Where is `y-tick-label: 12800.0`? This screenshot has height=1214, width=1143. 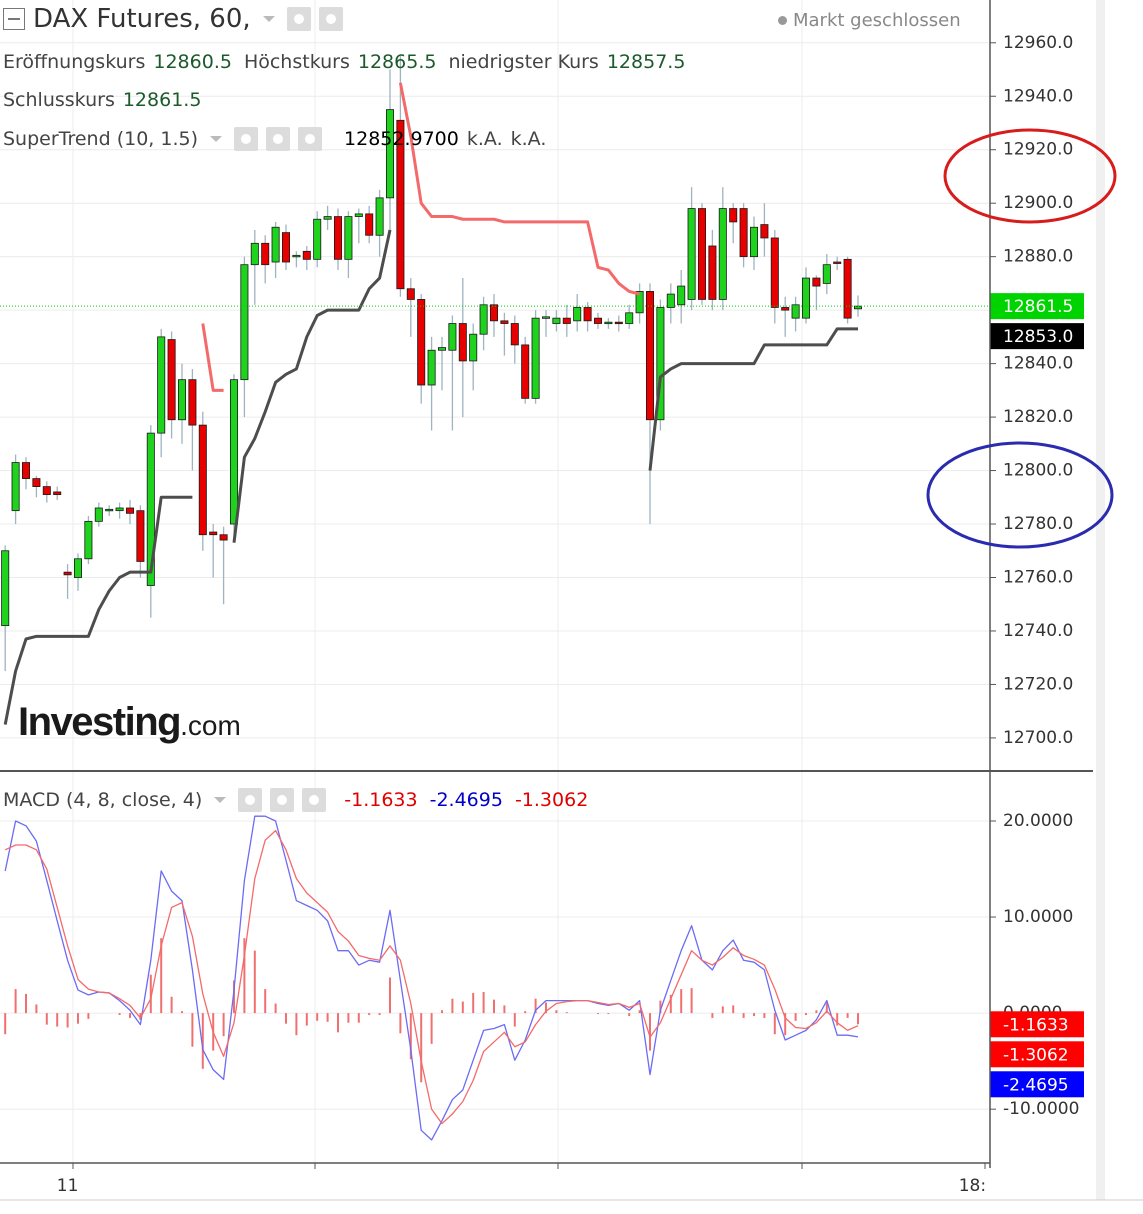 y-tick-label: 12800.0 is located at coordinates (1038, 471).